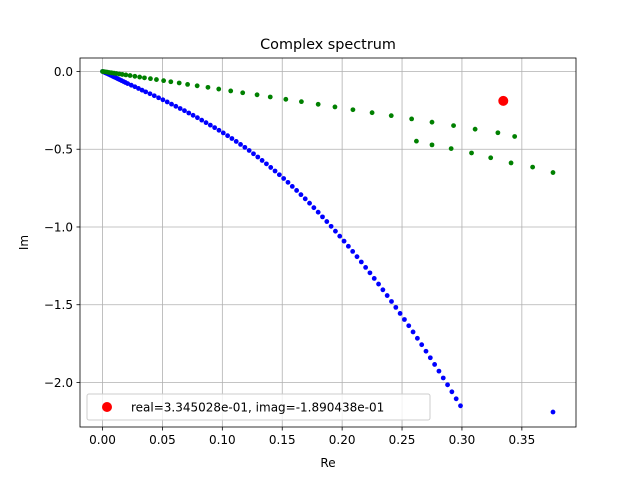 Image resolution: width=640 pixels, height=480 pixels. I want to click on y-tick-label: −2.0, so click(58, 383).